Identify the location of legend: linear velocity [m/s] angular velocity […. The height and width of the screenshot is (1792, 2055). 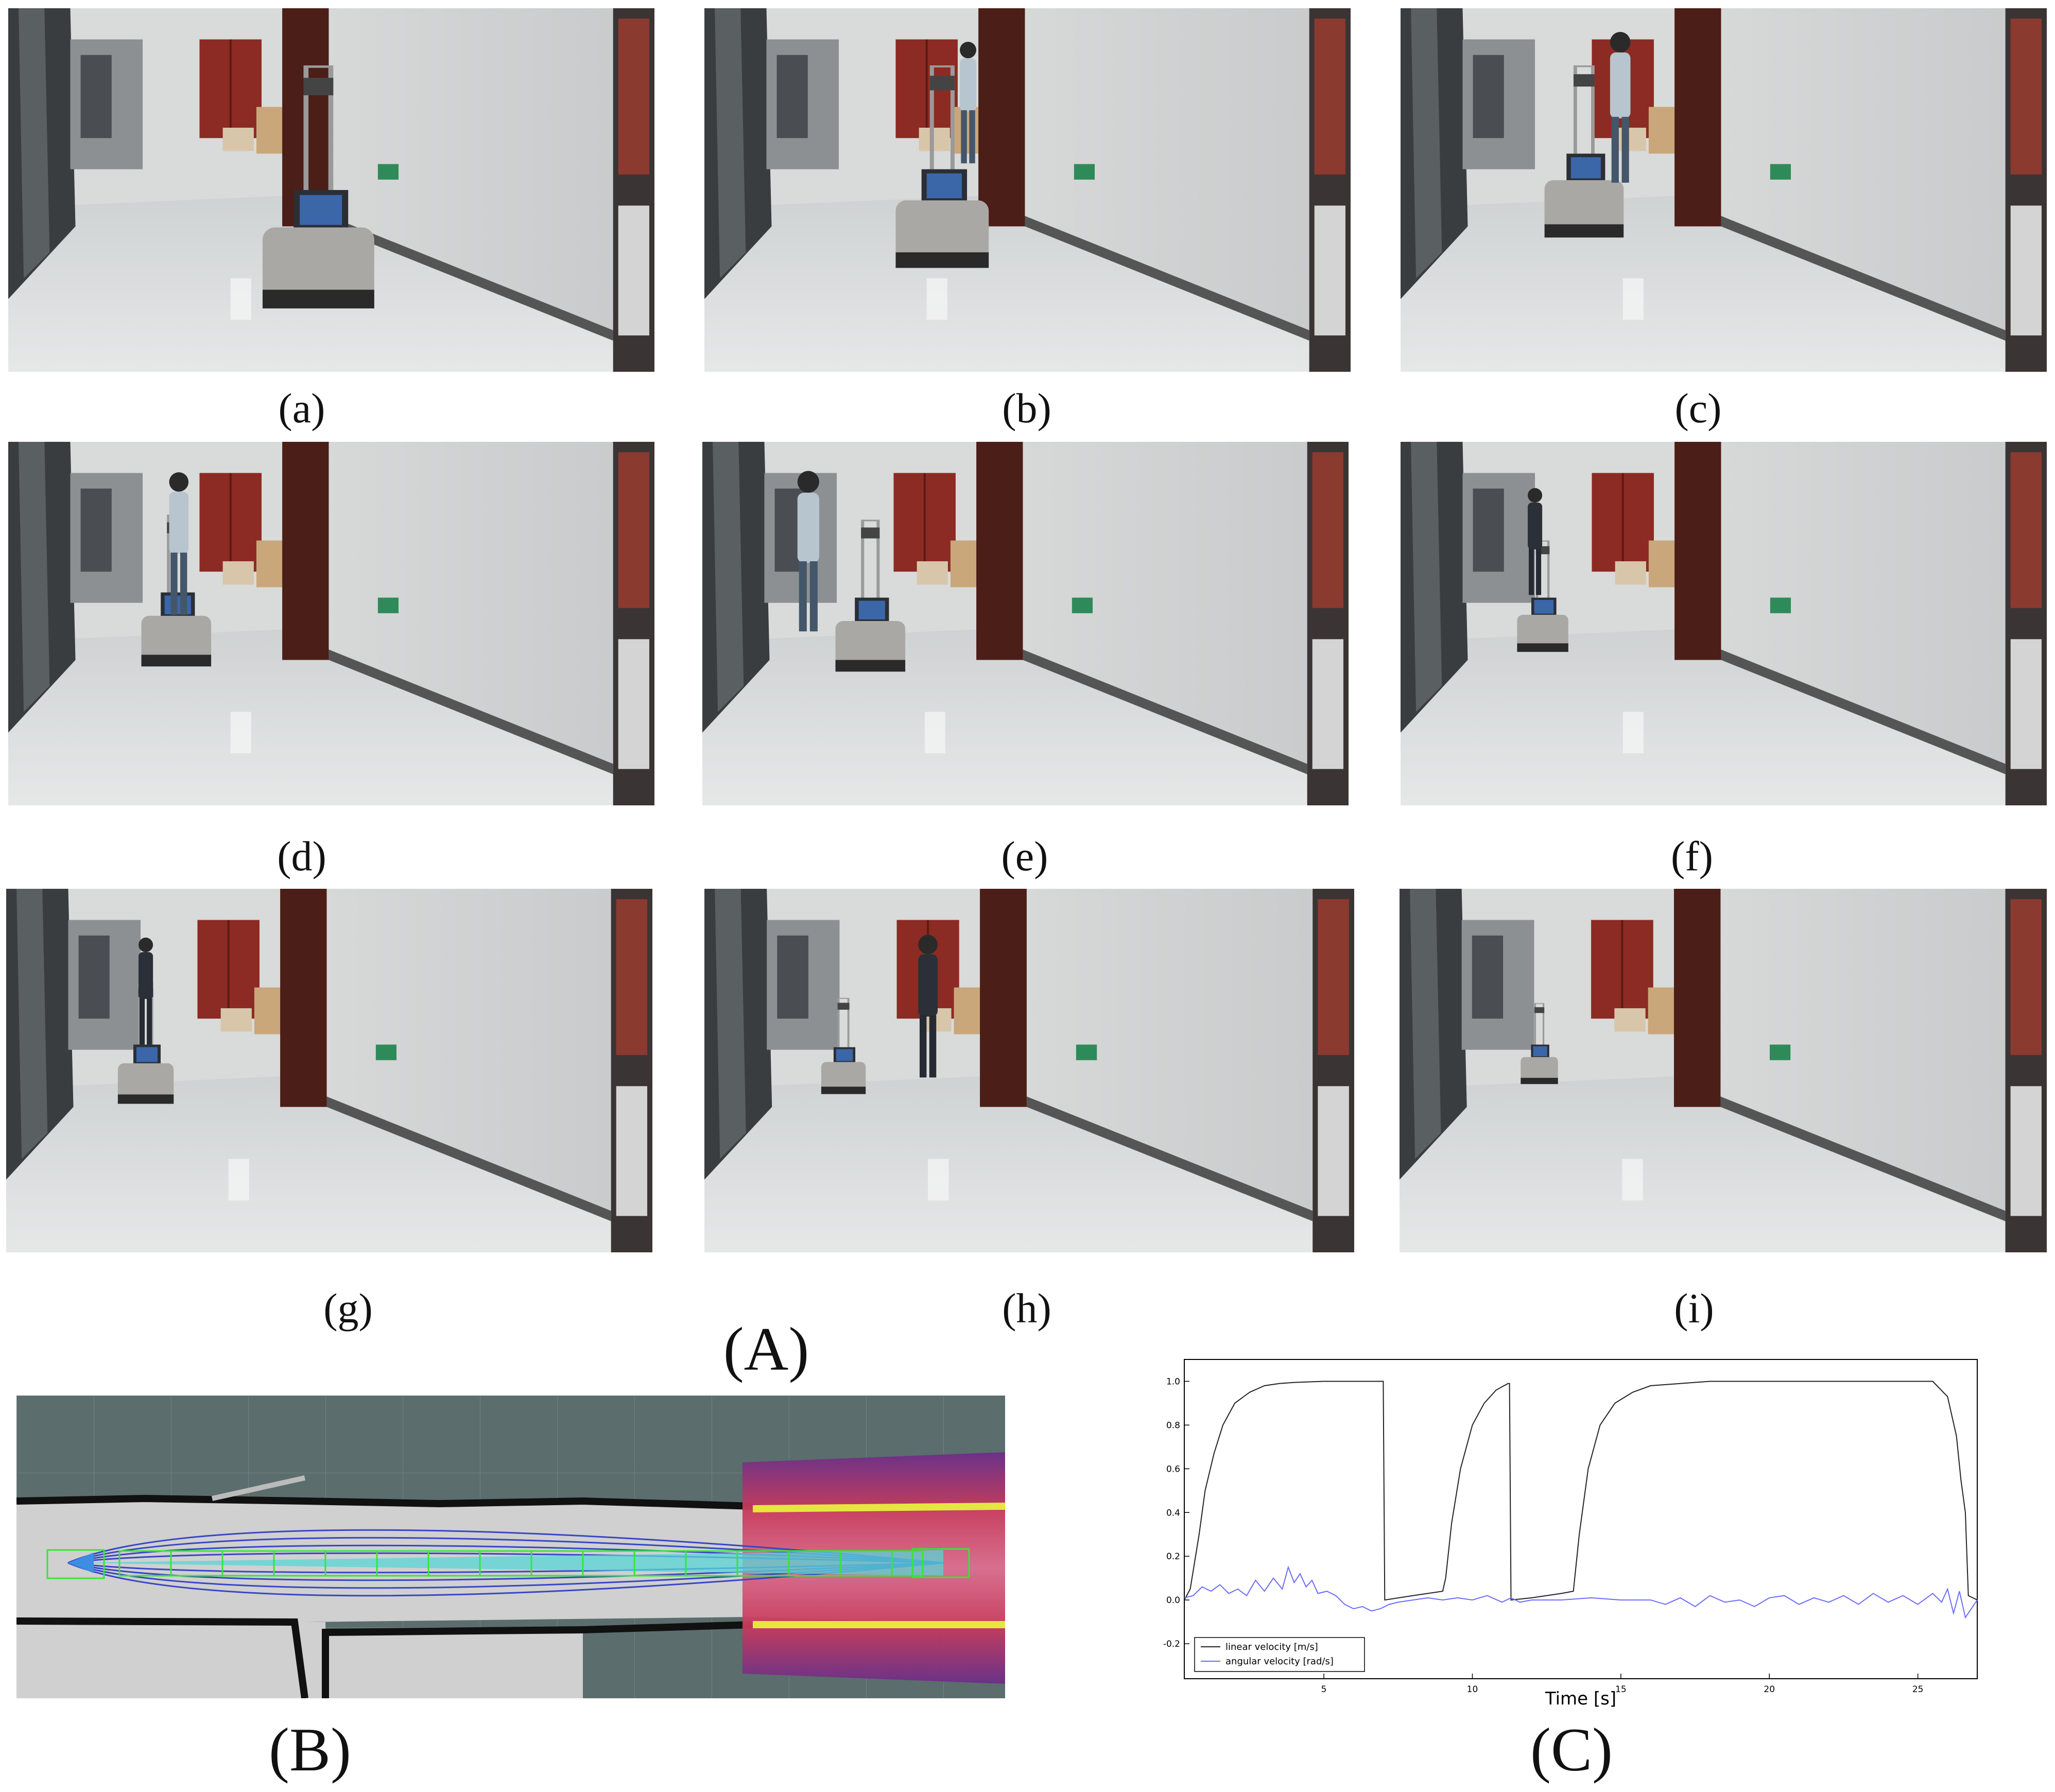
(1279, 1654).